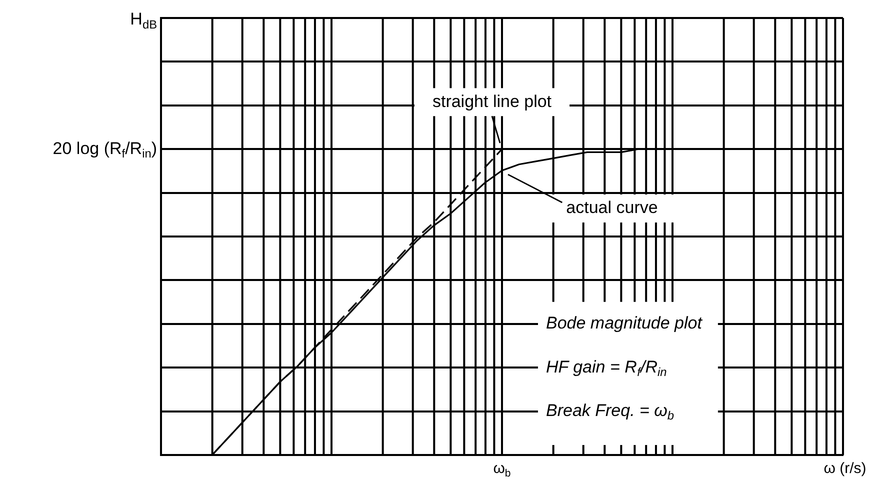  Describe the element at coordinates (492, 101) in the screenshot. I see `text: straight line plot` at that location.